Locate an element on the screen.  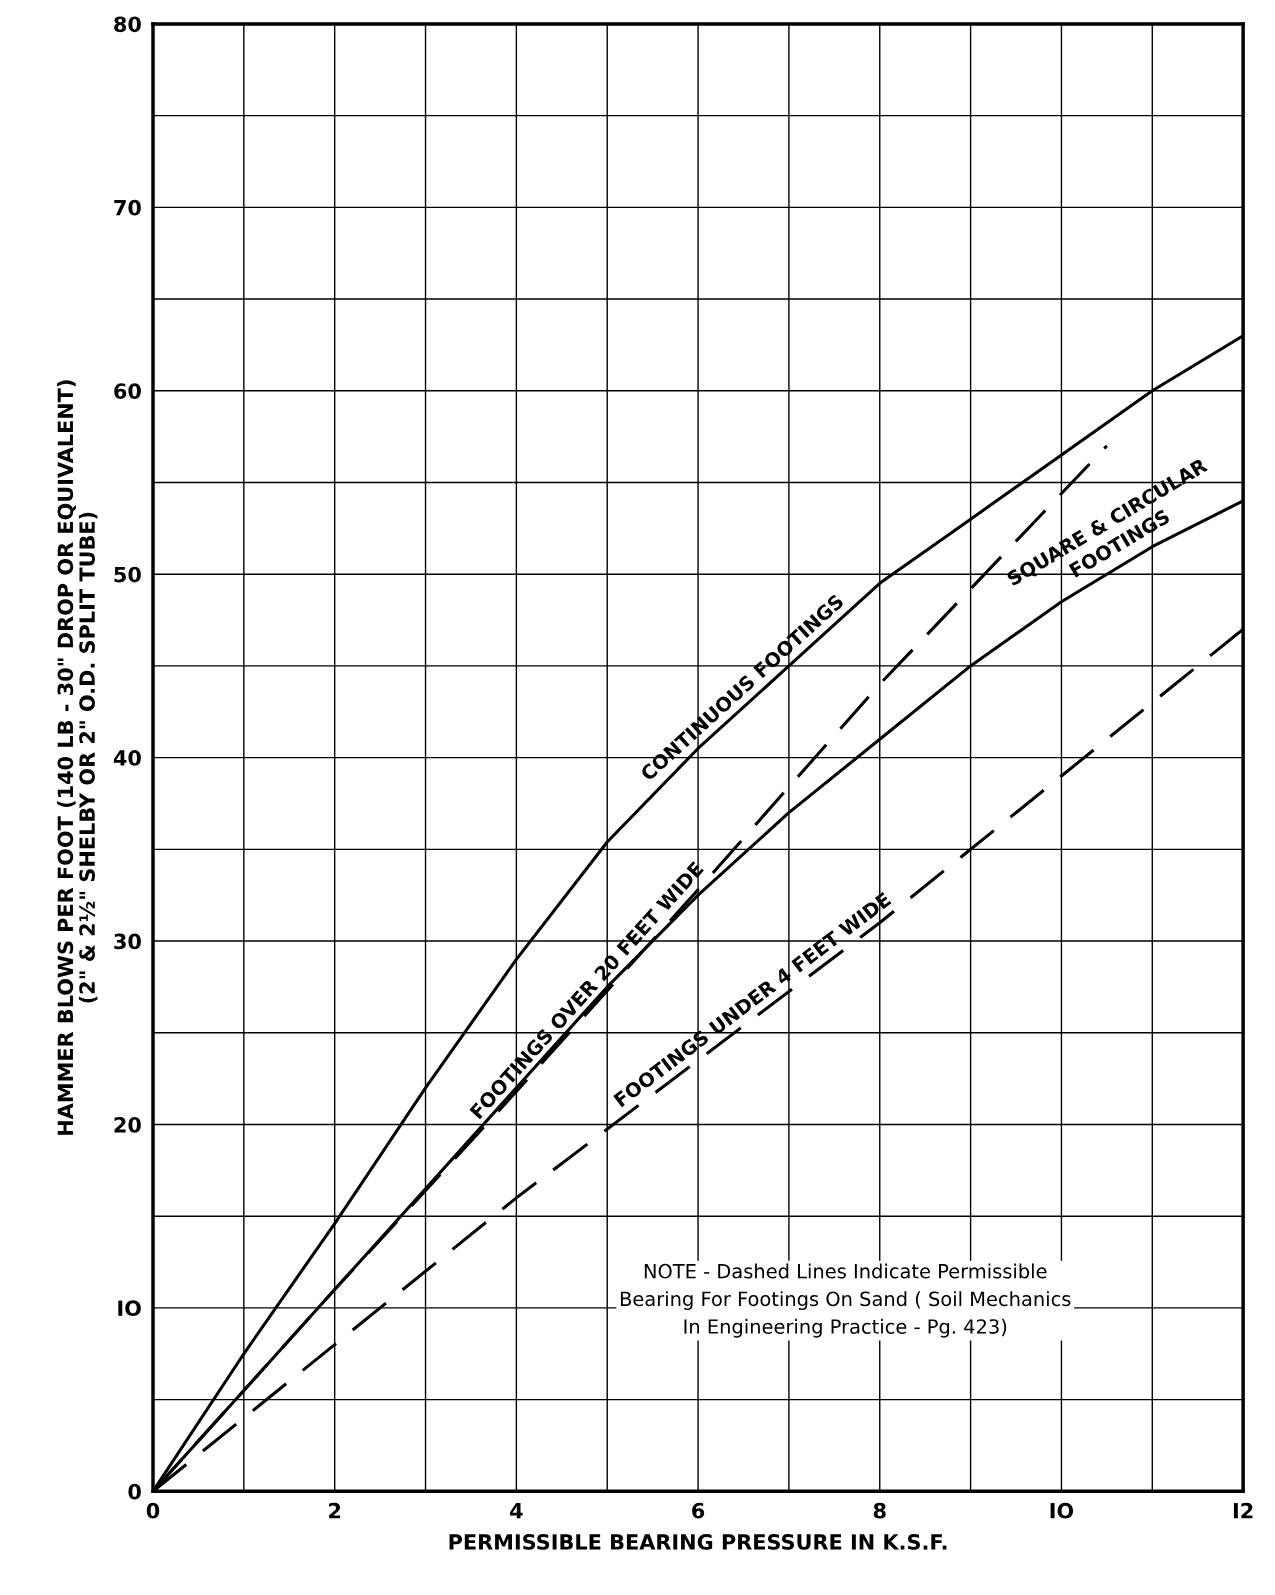
x-tick-label: 4 is located at coordinates (516, 1511).